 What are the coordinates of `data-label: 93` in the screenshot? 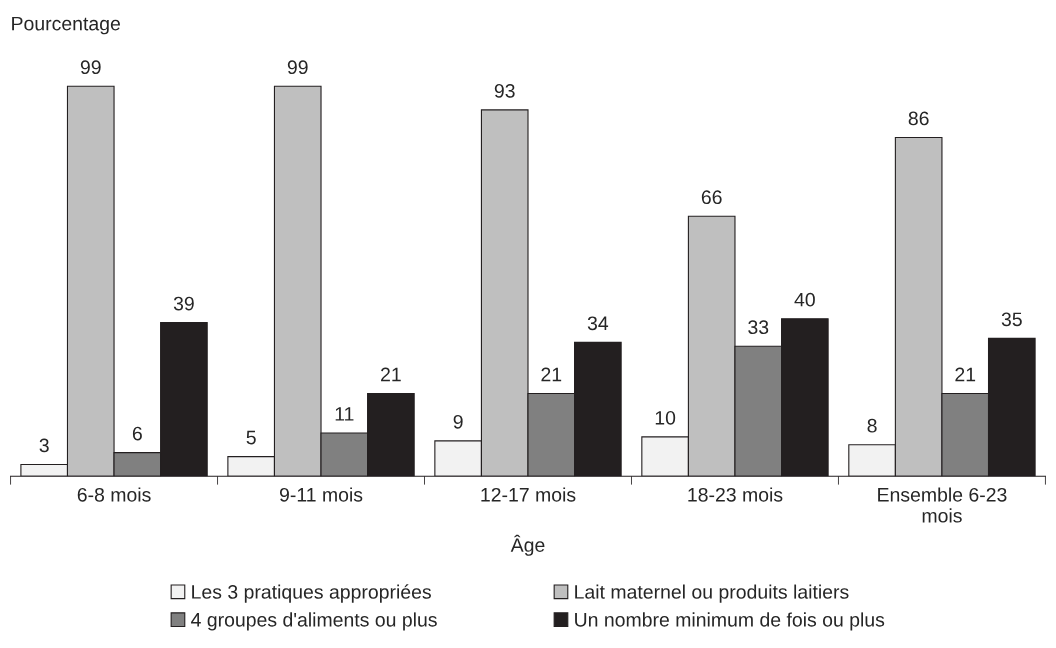 It's located at (504, 90).